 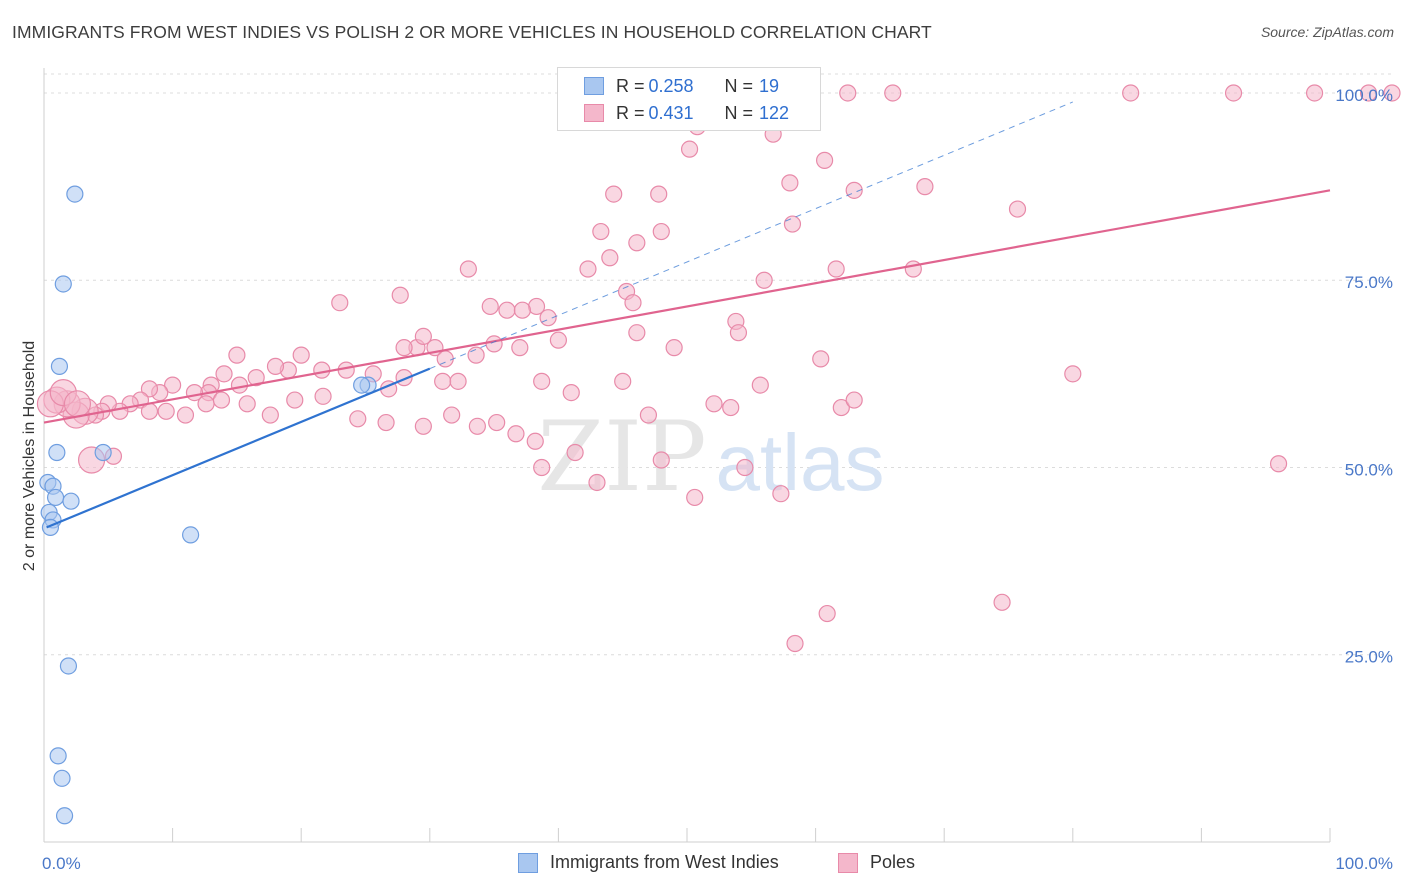 What do you see at coordinates (739, 85) in the screenshot?
I see `legend-n-label: N =` at bounding box center [739, 85].